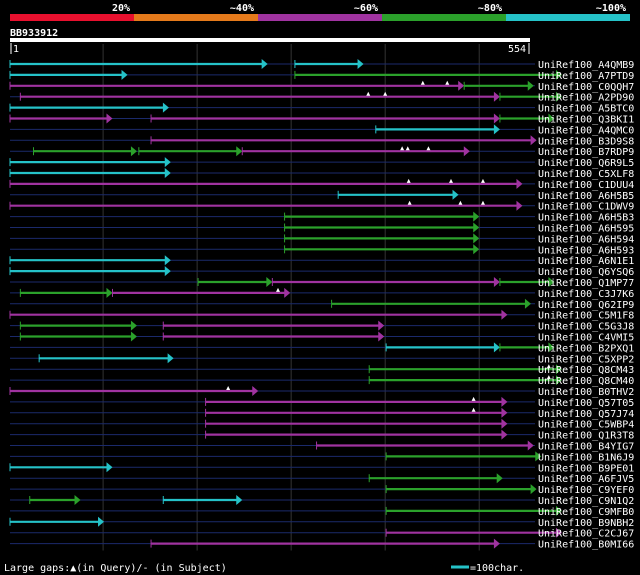 The width and height of the screenshot is (640, 575). Describe the element at coordinates (322, 511) in the screenshot. I see `hit-row: UniRef100_C9MFB0` at that location.